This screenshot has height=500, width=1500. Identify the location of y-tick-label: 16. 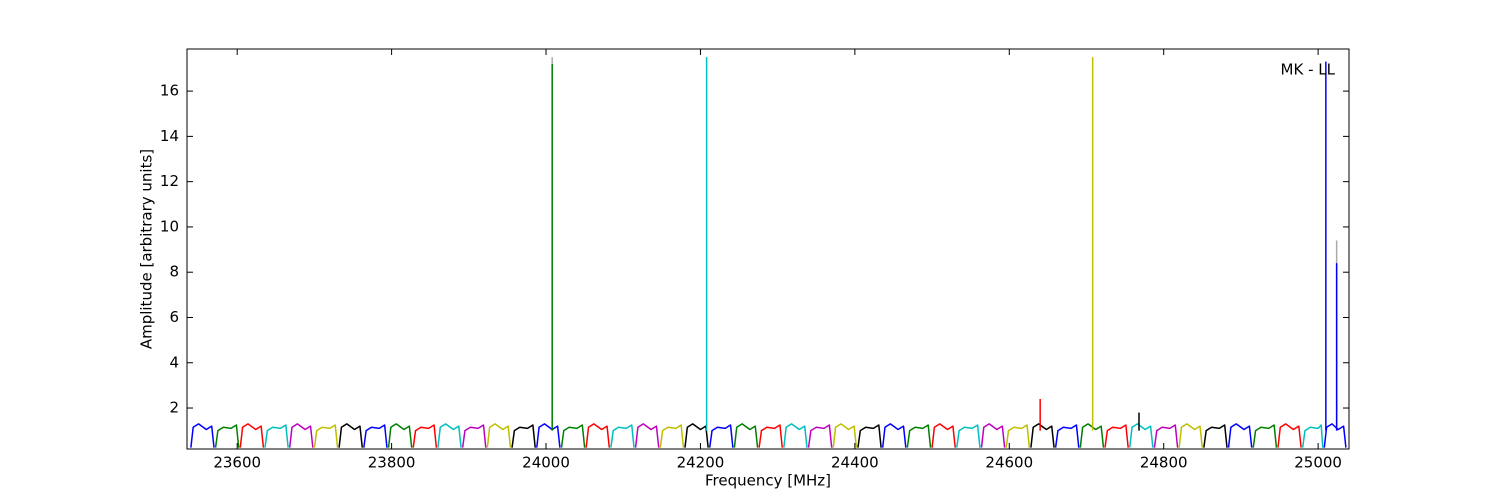
(169, 91).